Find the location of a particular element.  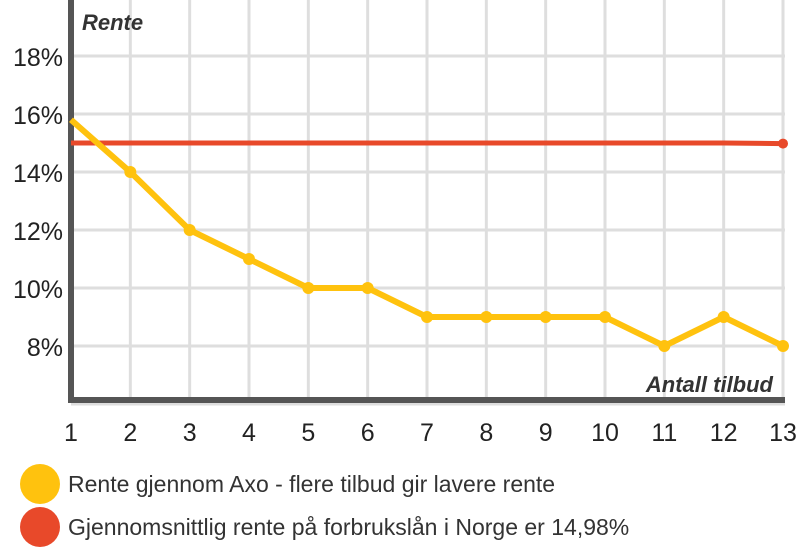

x-tick-label: 11 is located at coordinates (664, 433).